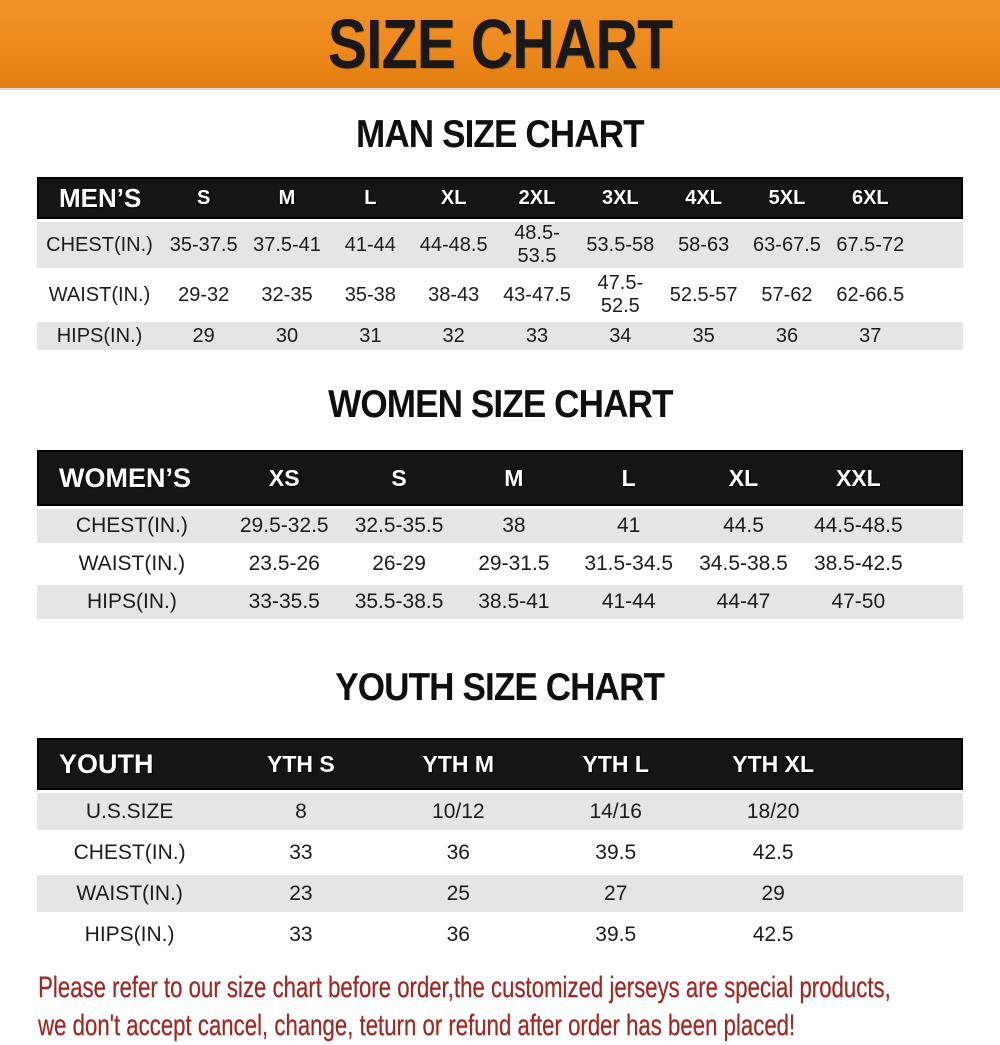 The height and width of the screenshot is (1045, 1000). Describe the element at coordinates (370, 297) in the screenshot. I see `size-cell: 35-38` at that location.